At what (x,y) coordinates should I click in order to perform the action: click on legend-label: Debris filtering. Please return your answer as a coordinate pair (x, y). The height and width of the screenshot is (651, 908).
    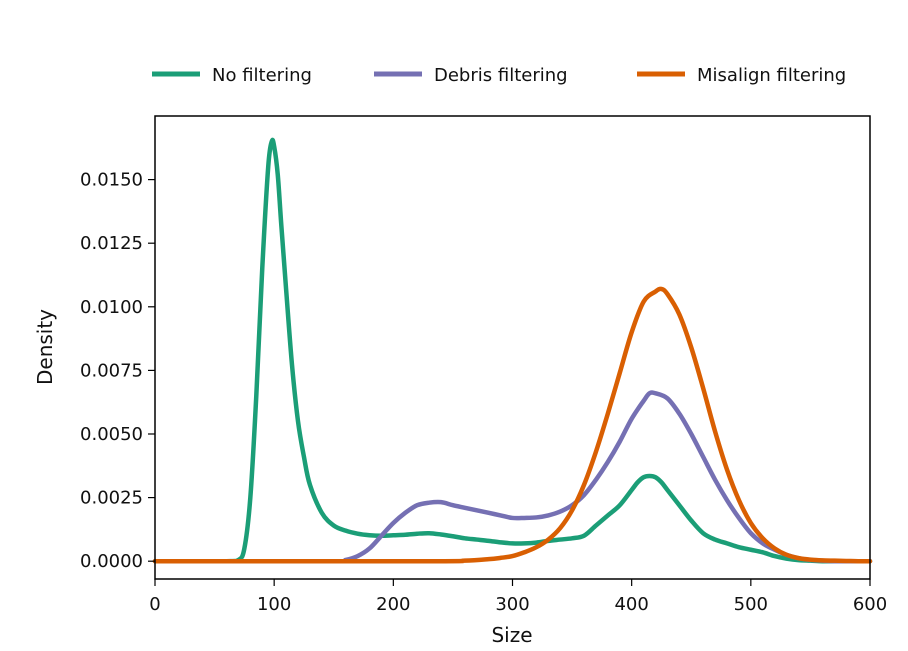
    Looking at the image, I should click on (501, 75).